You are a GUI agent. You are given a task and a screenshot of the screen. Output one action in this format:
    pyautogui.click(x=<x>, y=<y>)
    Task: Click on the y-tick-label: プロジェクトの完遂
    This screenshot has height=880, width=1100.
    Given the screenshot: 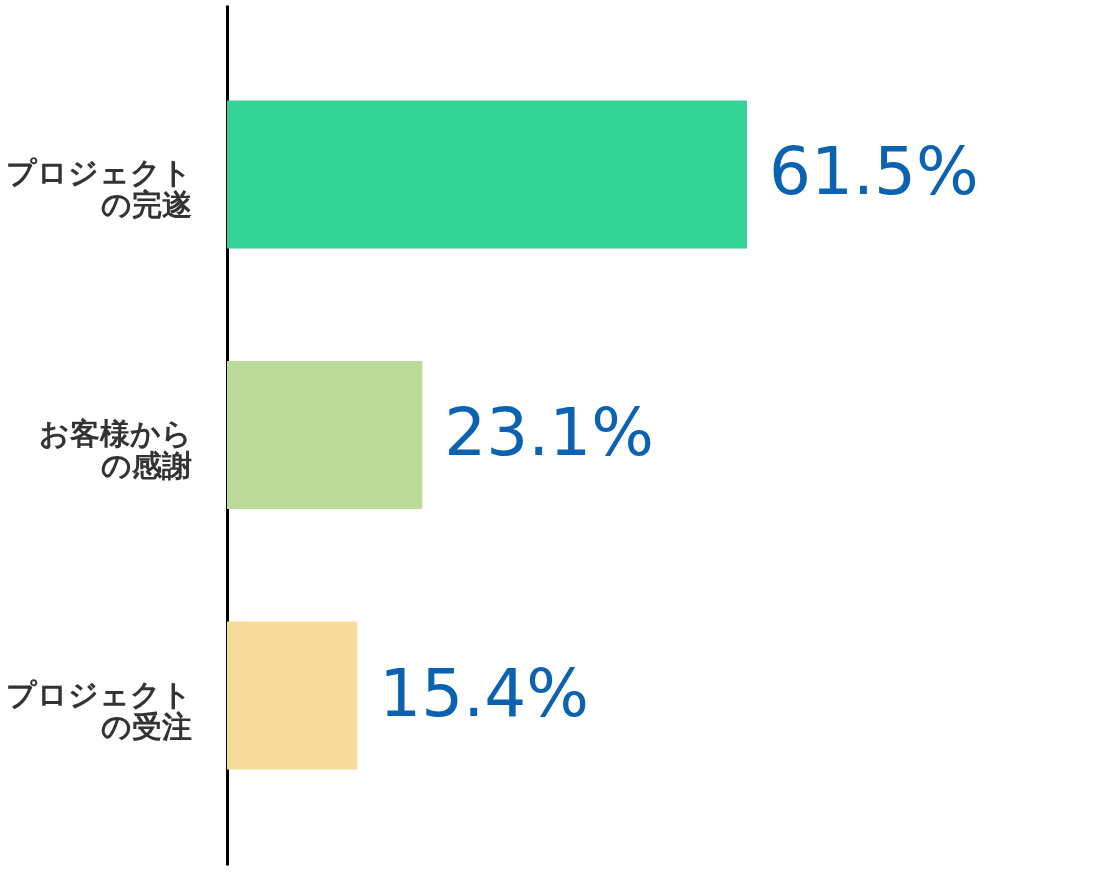 What is the action you would take?
    pyautogui.click(x=98, y=189)
    